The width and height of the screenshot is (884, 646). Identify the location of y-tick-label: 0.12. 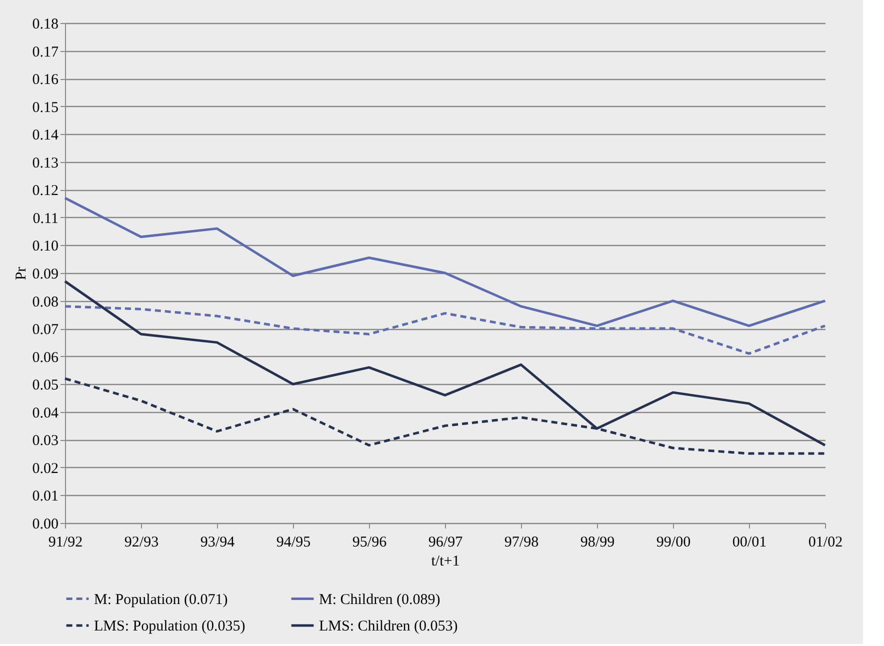
(45, 191).